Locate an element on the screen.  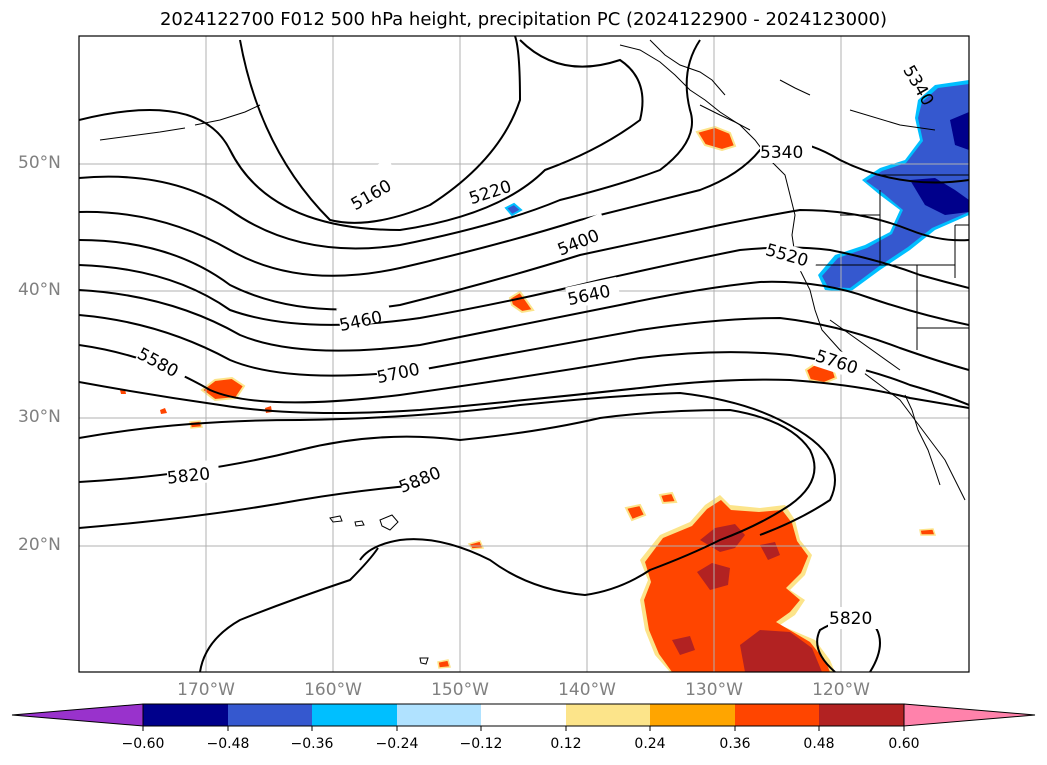
colorbar-tick: −0.12 is located at coordinates (481, 744).